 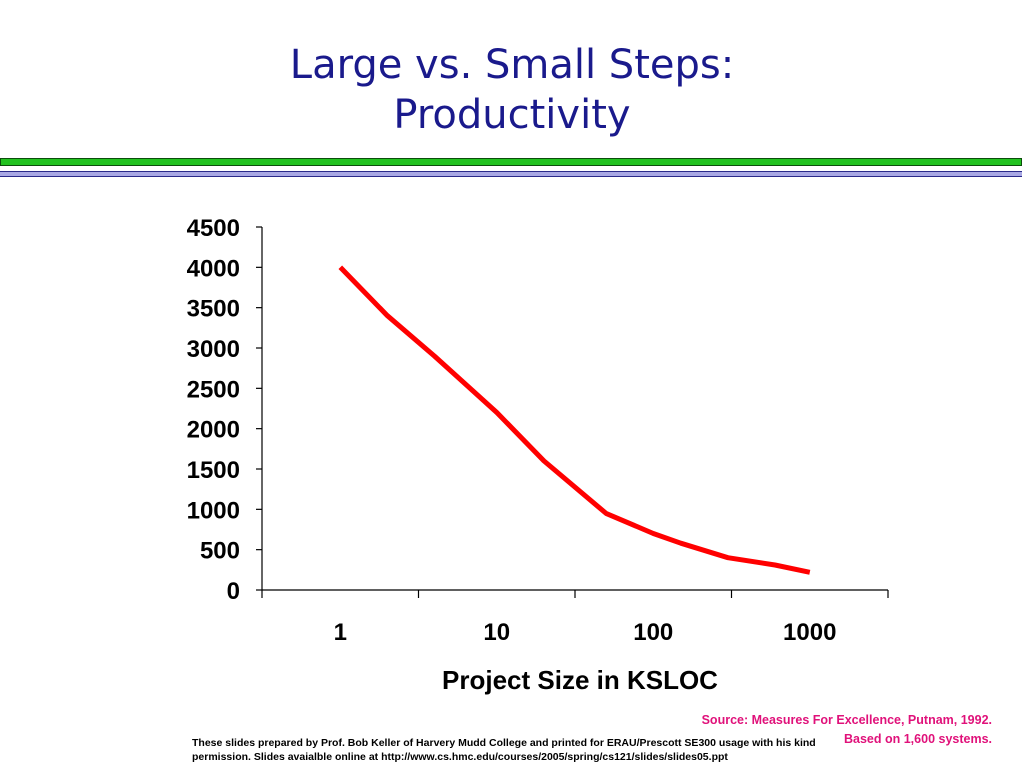 I want to click on slide-title: Large vs. Small Steps: Productivity, so click(x=512, y=90).